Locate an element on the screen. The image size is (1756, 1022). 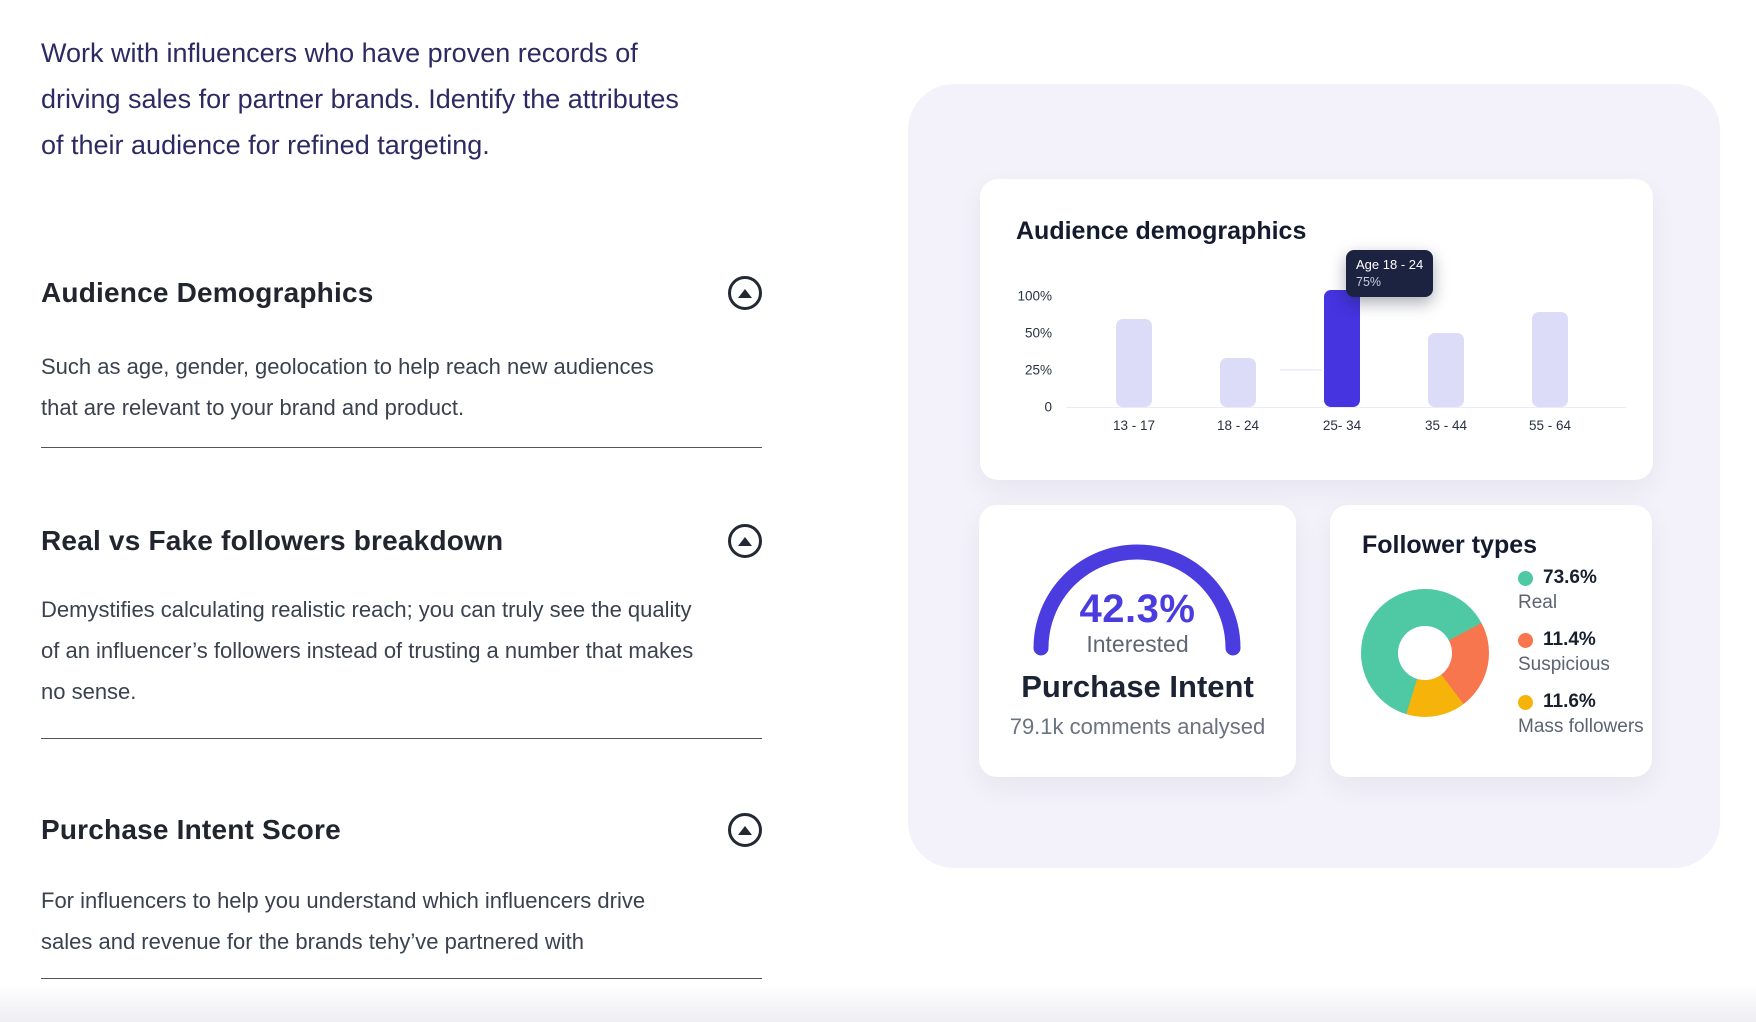
next-section-edge is located at coordinates (878, 1003).